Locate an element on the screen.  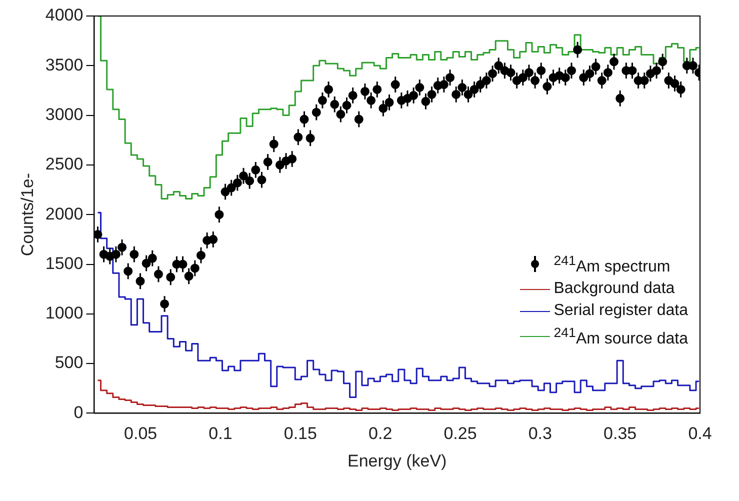
y-tick-label: 3500 is located at coordinates (64, 64).